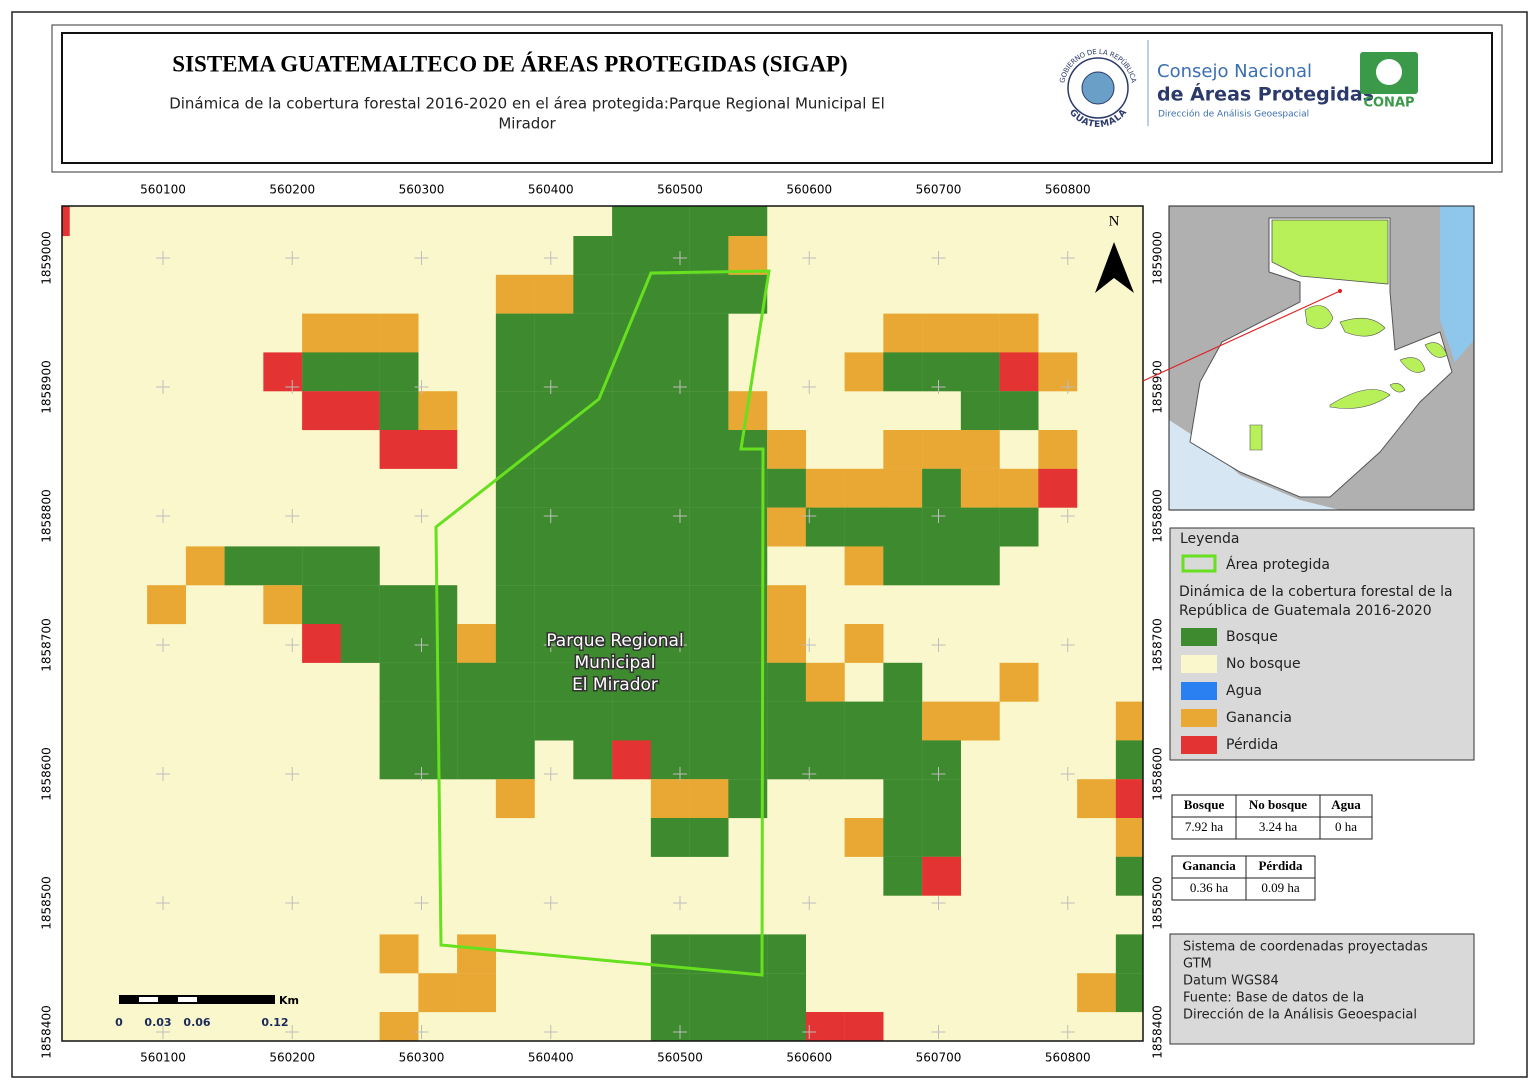 This screenshot has height=1090, width=1536. I want to click on table-cell: 0.09 ha, so click(1280, 887).